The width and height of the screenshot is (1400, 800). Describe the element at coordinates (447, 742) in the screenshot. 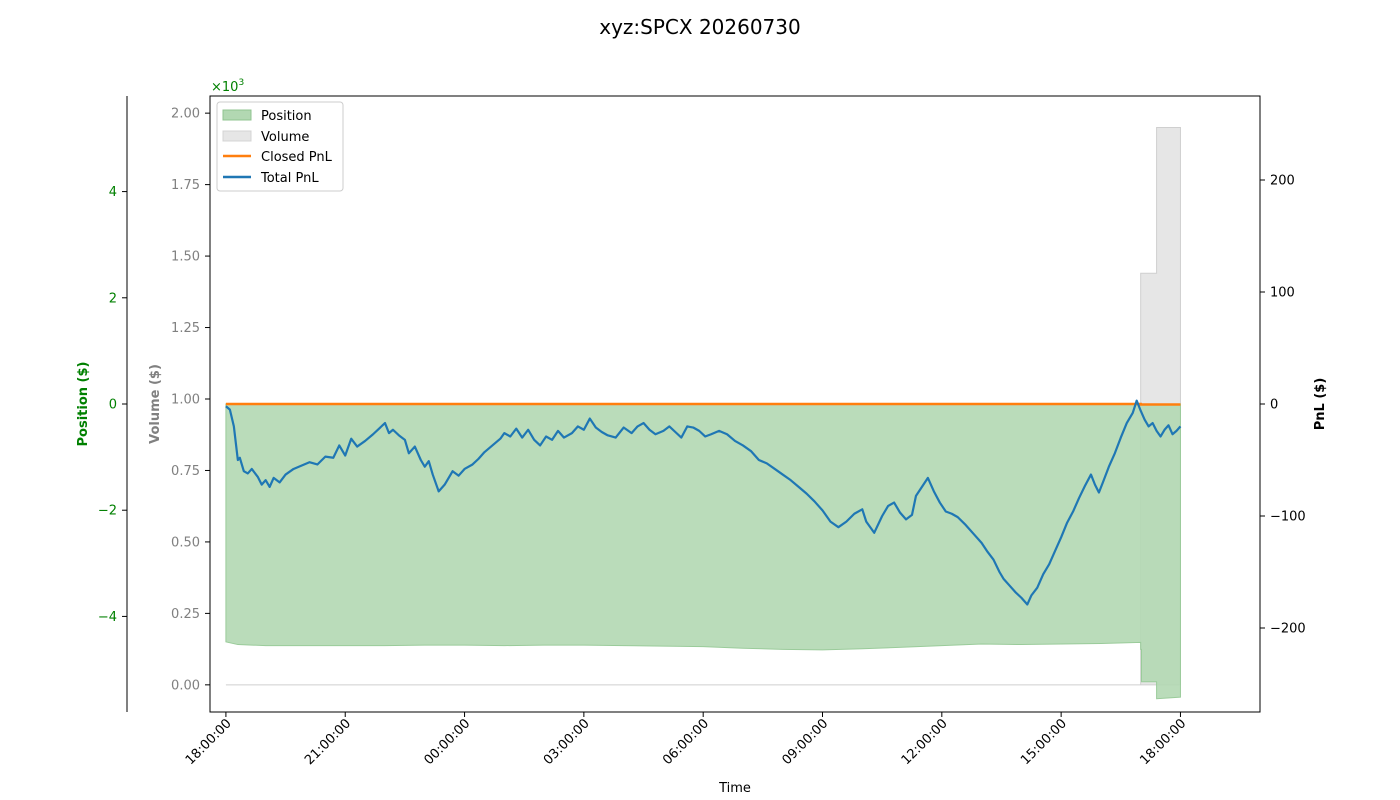

I see `x-tick-label: 00:00:00` at that location.